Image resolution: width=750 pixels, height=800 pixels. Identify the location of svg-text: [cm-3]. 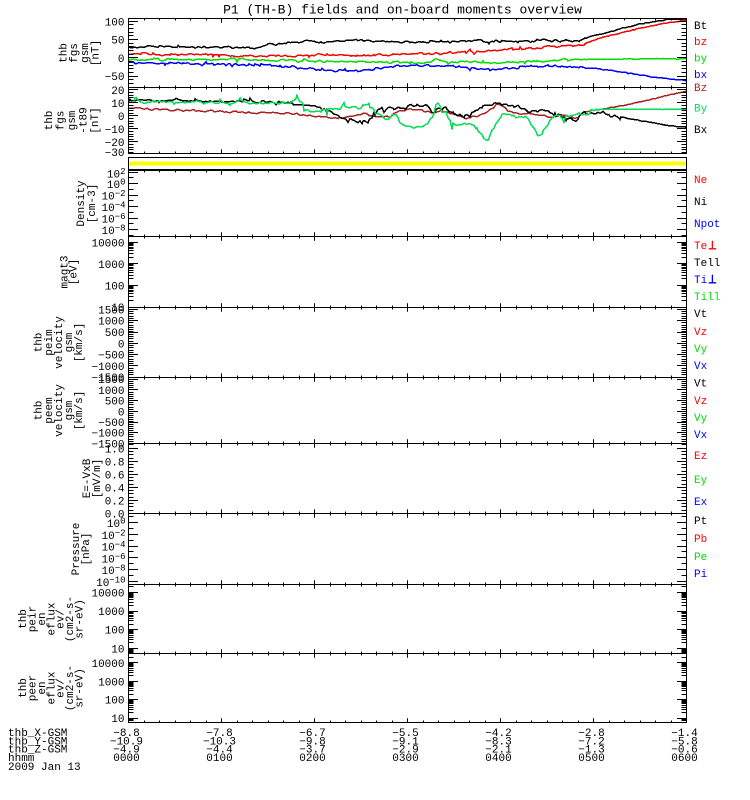
(93, 204).